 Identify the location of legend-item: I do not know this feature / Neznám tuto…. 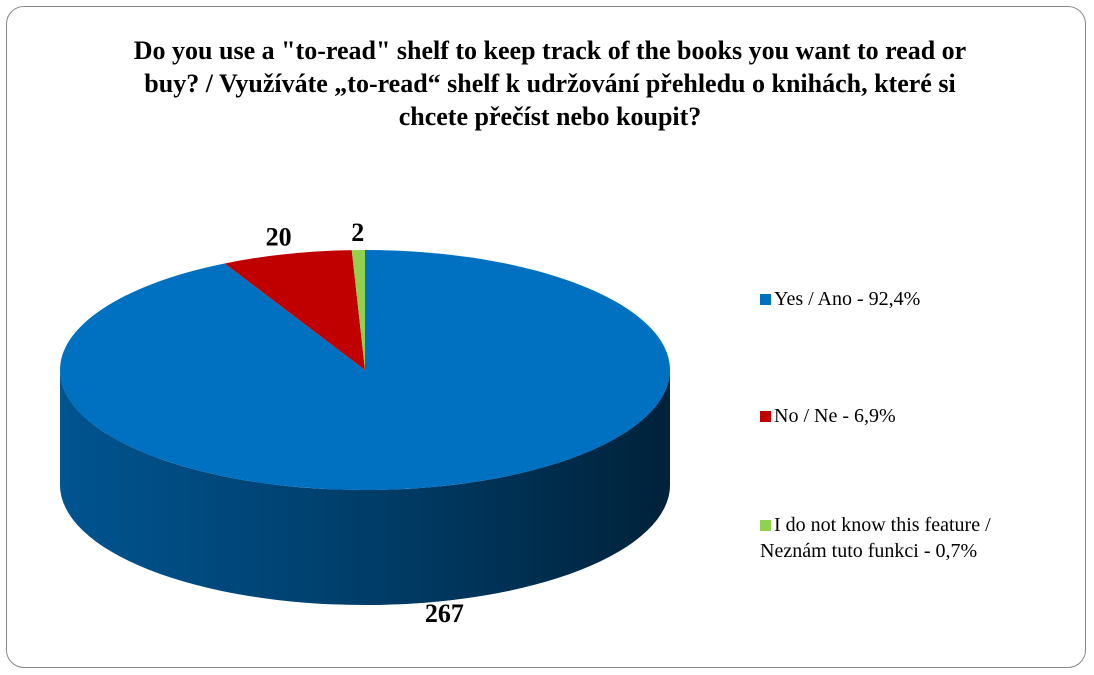
(910, 538).